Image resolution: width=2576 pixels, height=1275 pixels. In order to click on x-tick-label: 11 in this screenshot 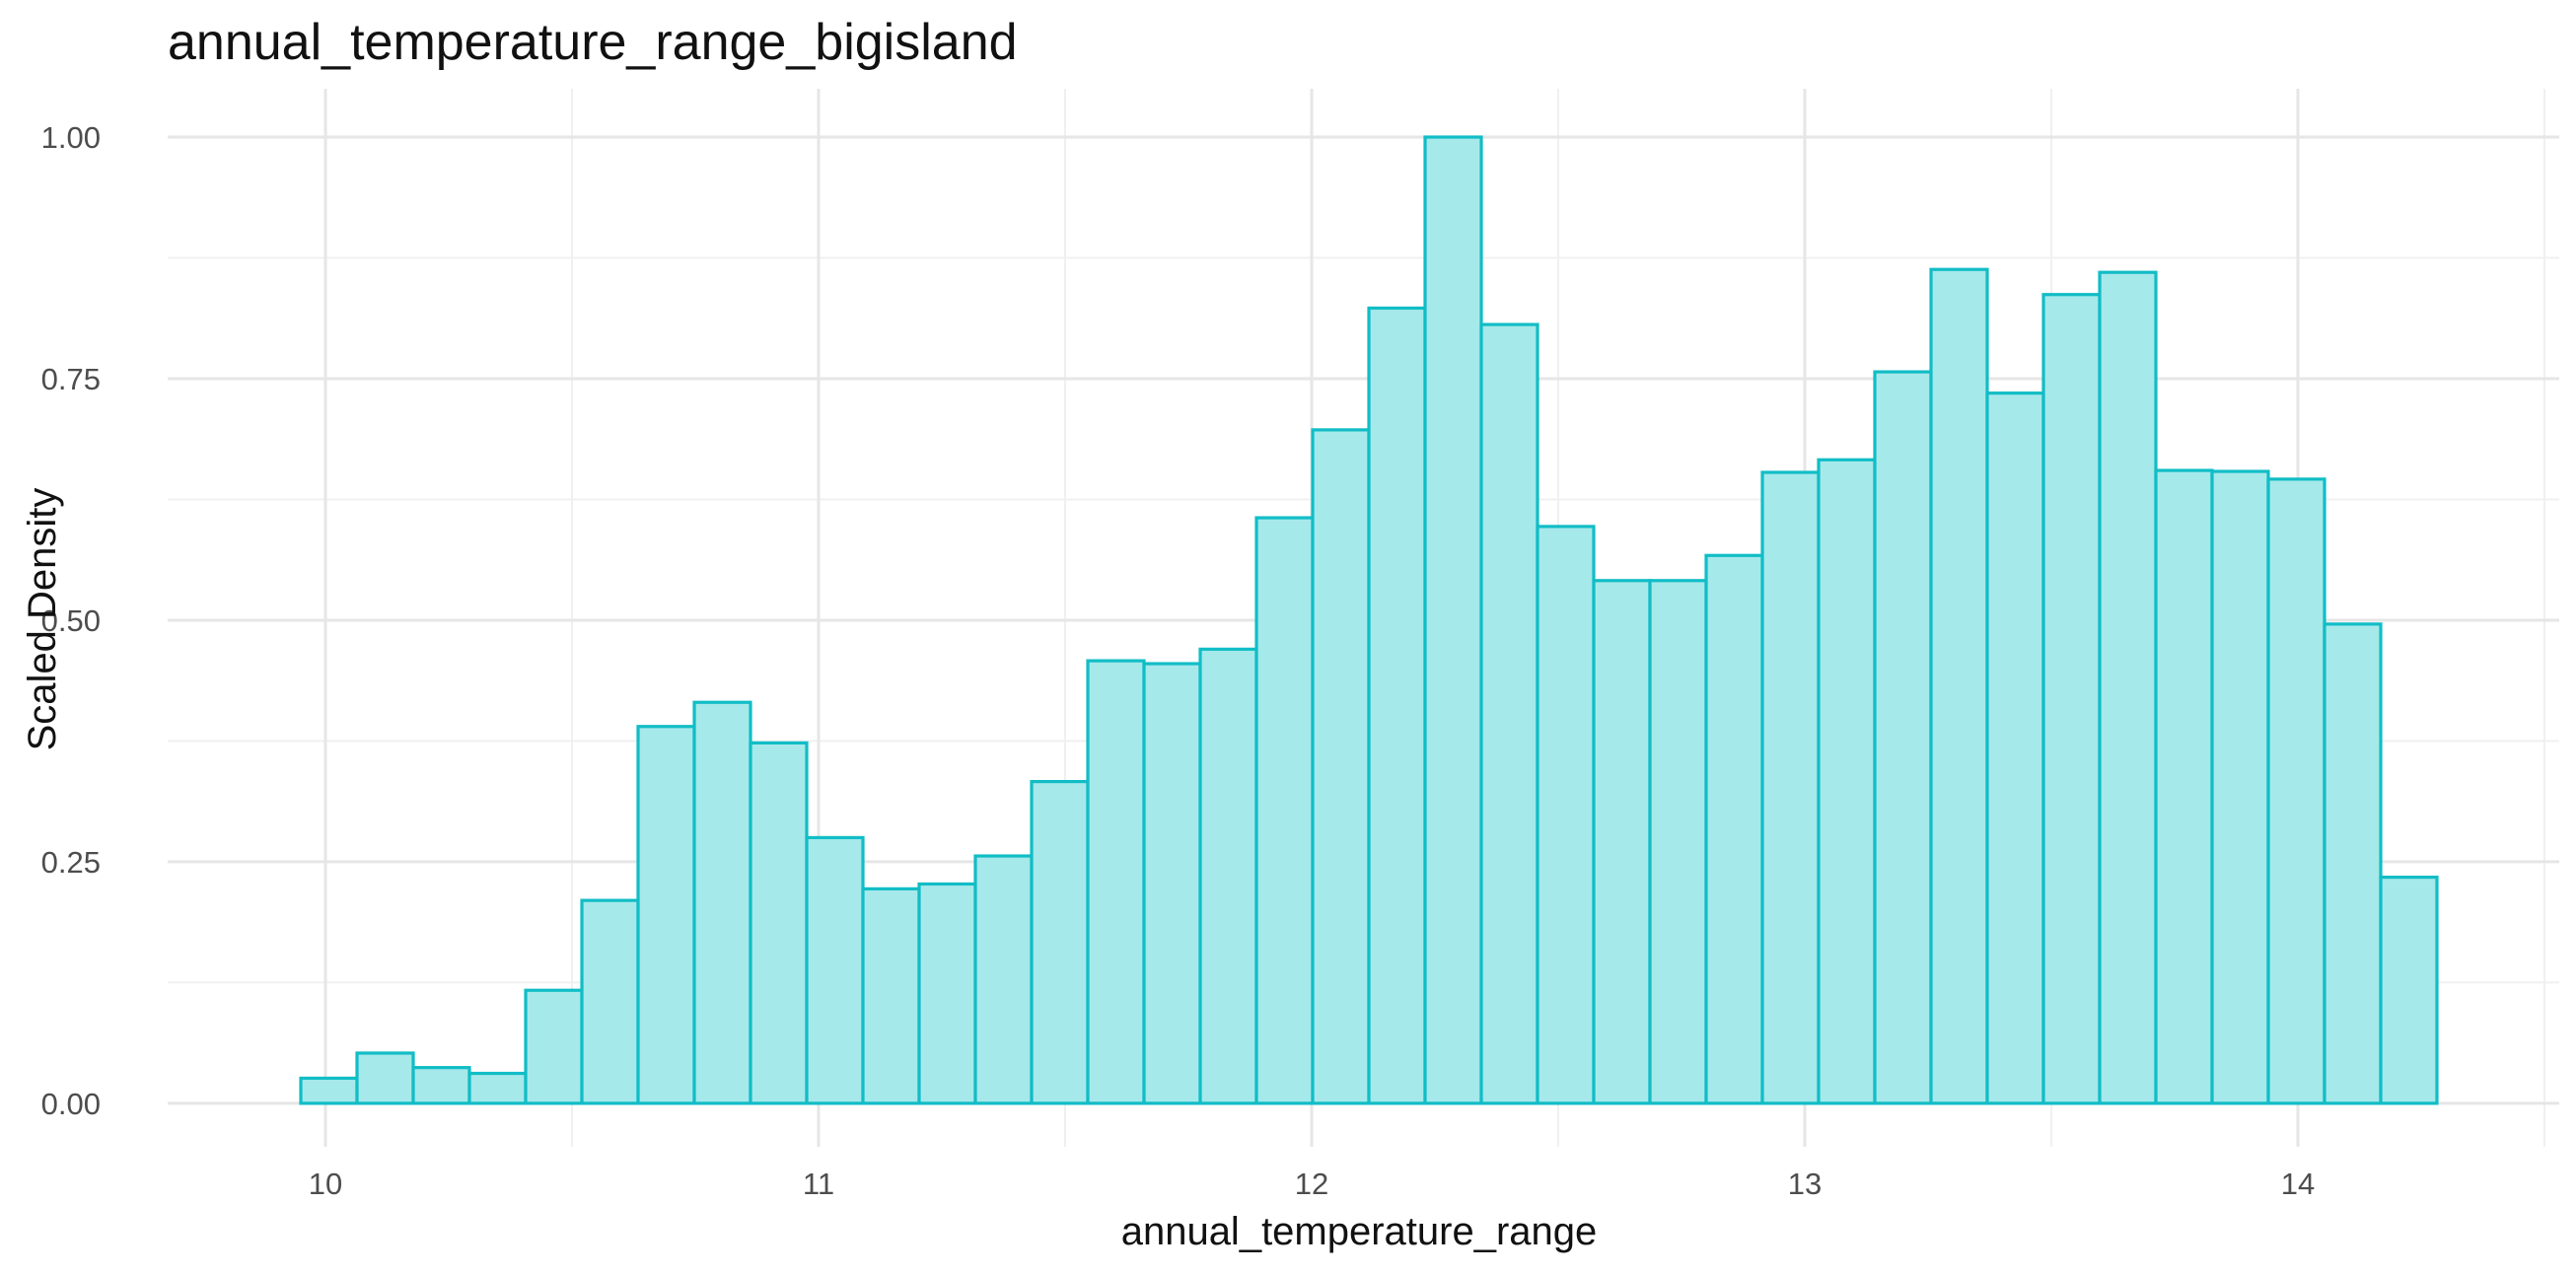, I will do `click(818, 1184)`.